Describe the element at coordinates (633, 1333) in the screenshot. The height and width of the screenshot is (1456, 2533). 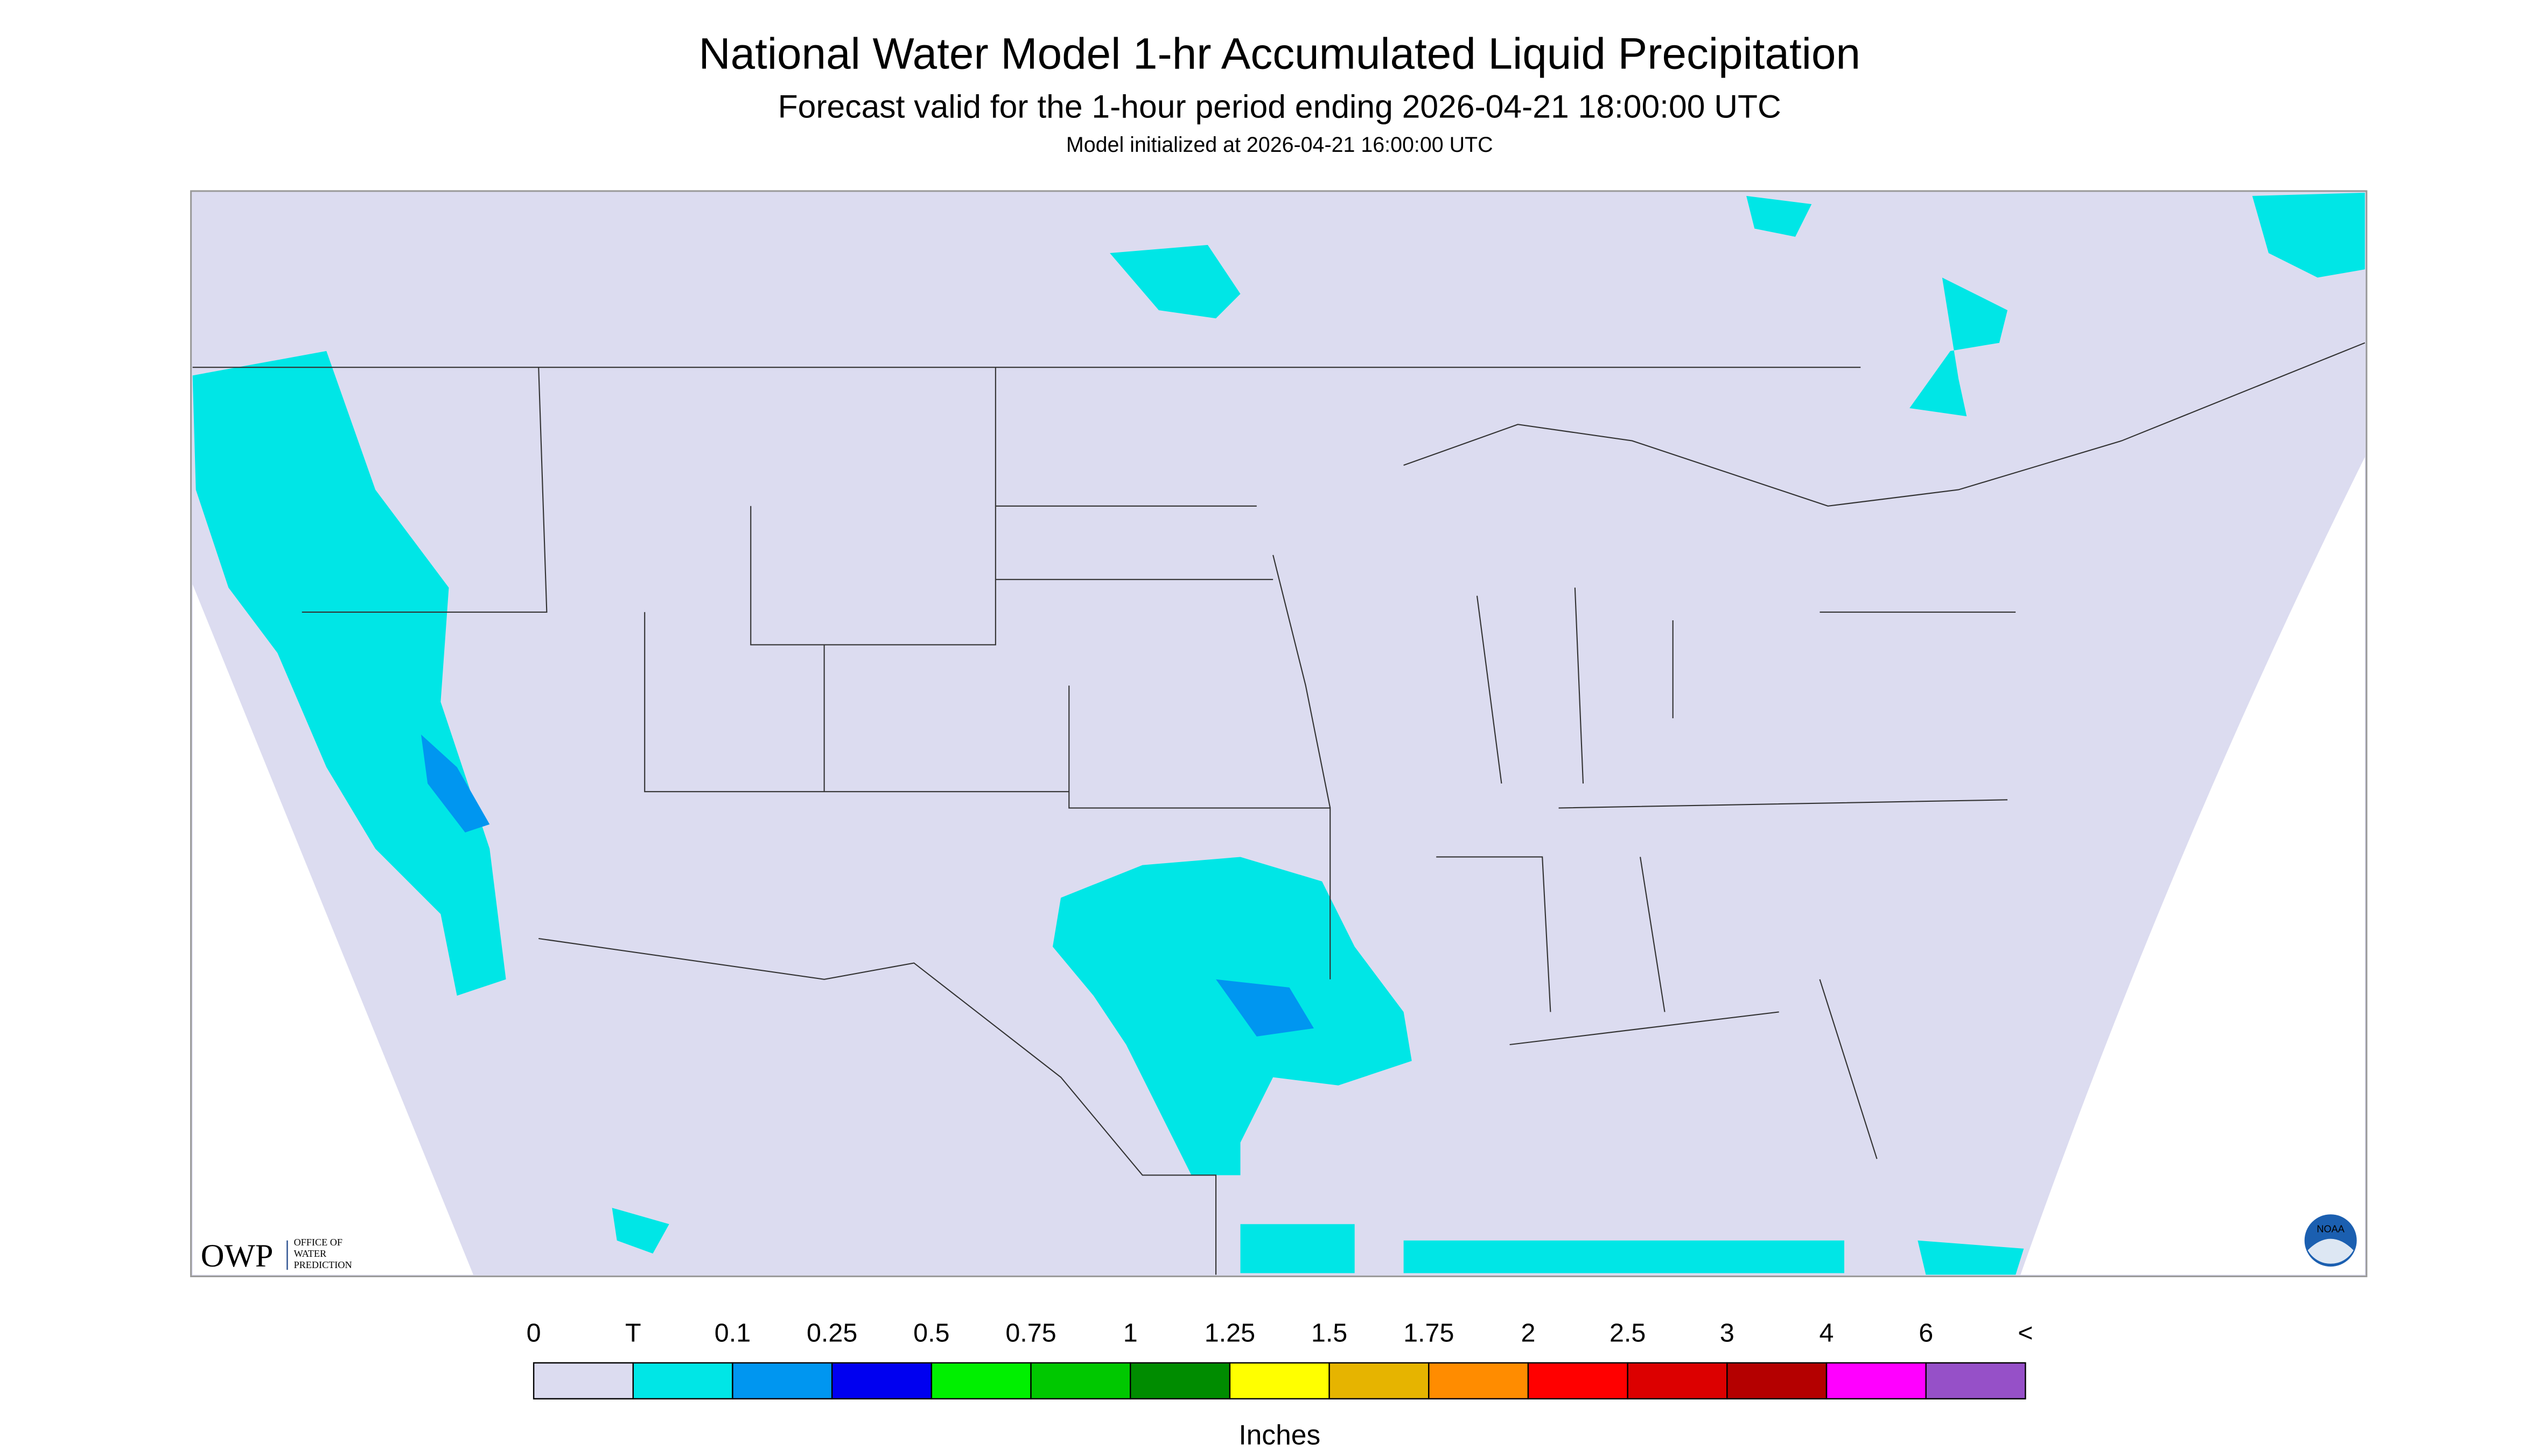
I see `legend-label: T` at that location.